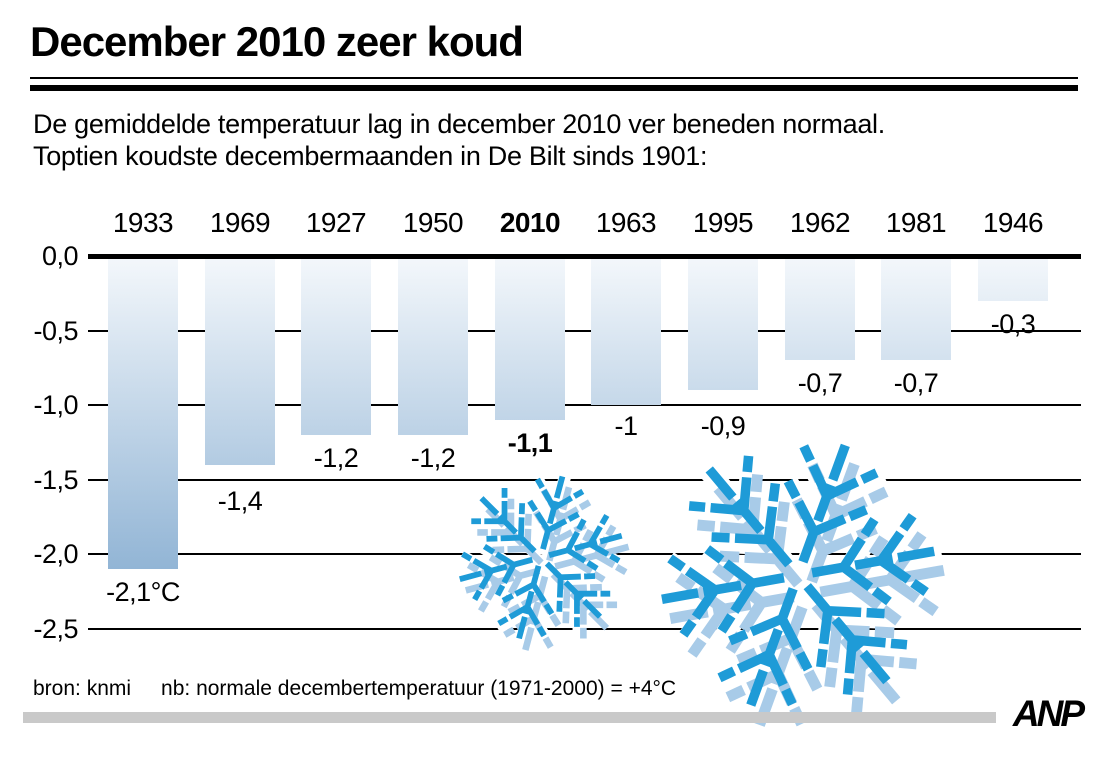 The image size is (1108, 760). I want to click on bar-1981, so click(916, 309).